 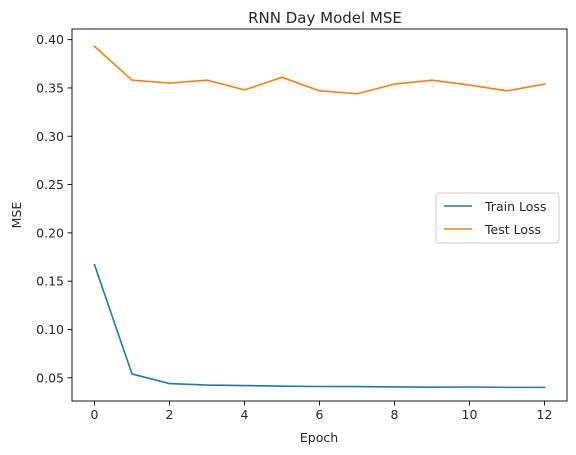 I want to click on y-tick-label: 0.20, so click(x=50, y=232).